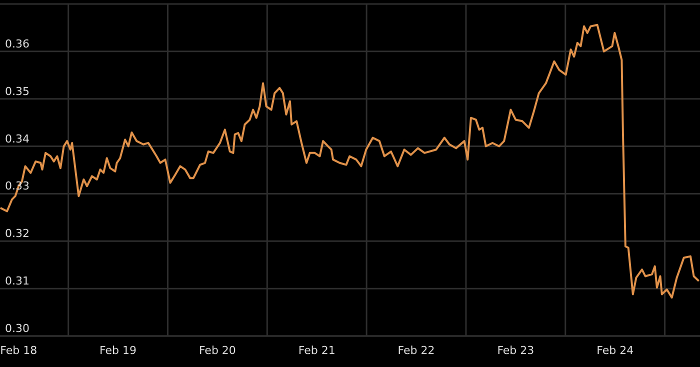 Image resolution: width=700 pixels, height=367 pixels. Describe the element at coordinates (17, 139) in the screenshot. I see `y-tick-label: 0.34` at that location.